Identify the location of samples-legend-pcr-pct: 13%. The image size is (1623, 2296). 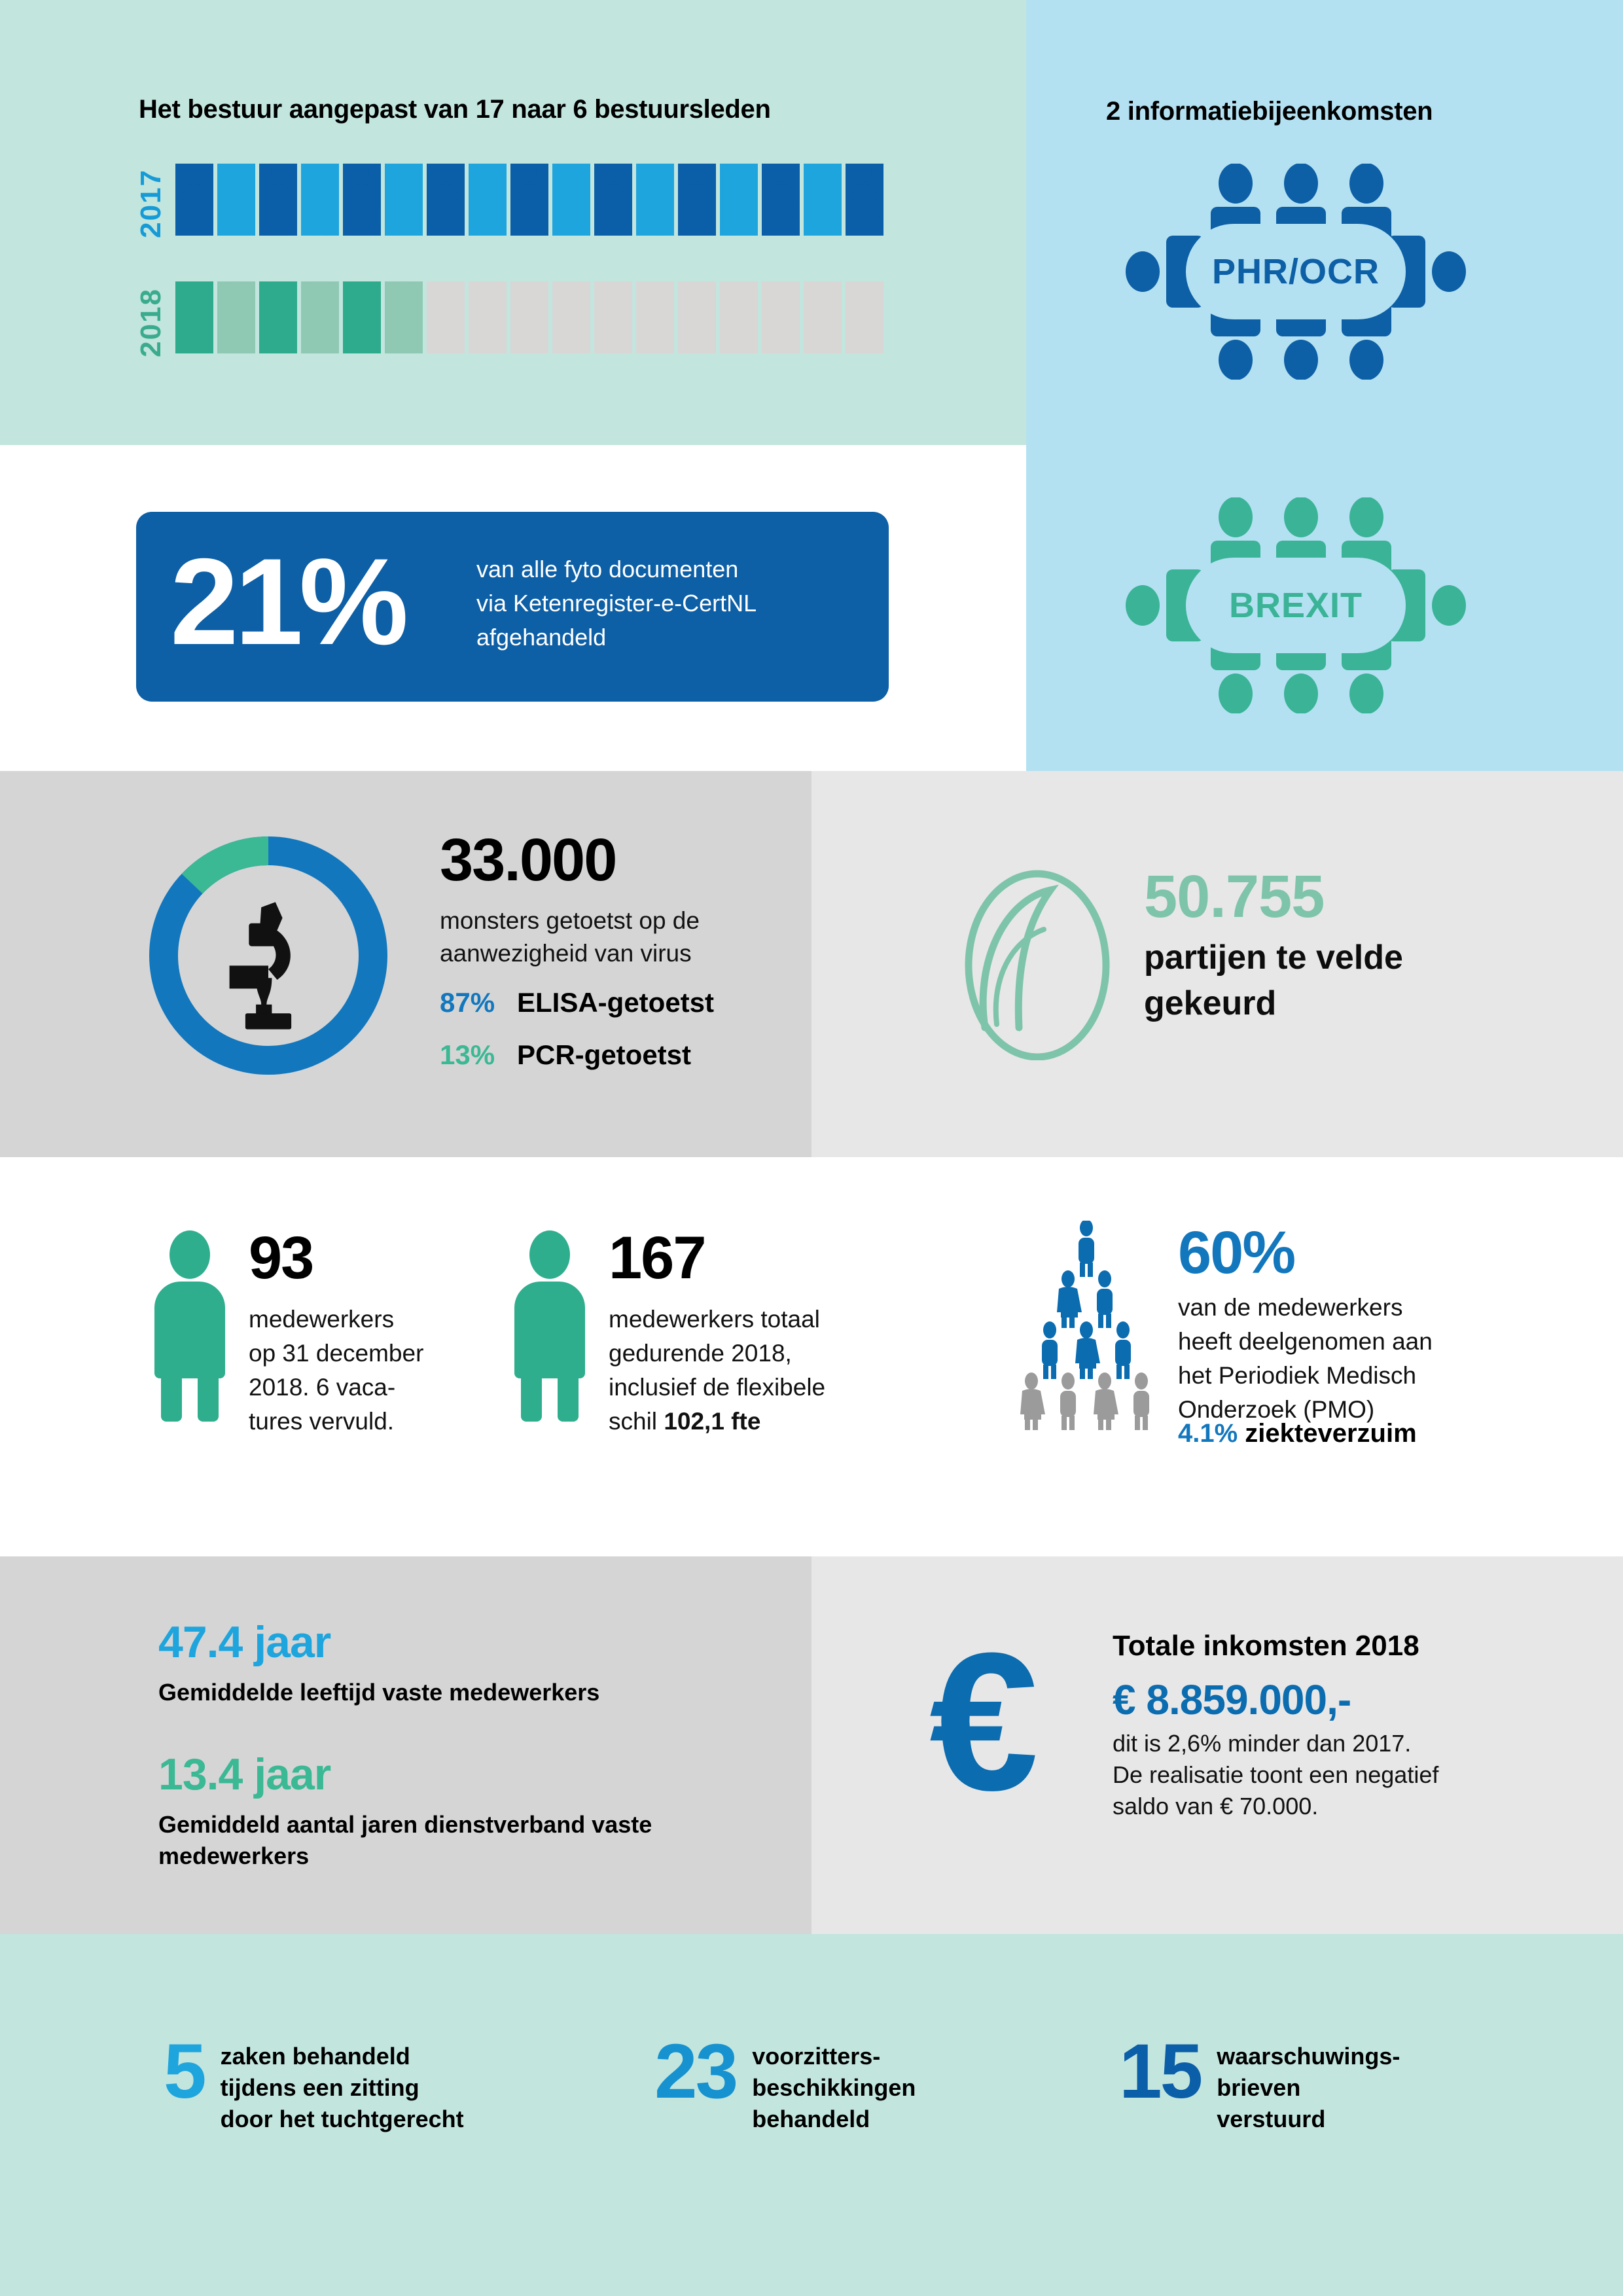
(467, 1054).